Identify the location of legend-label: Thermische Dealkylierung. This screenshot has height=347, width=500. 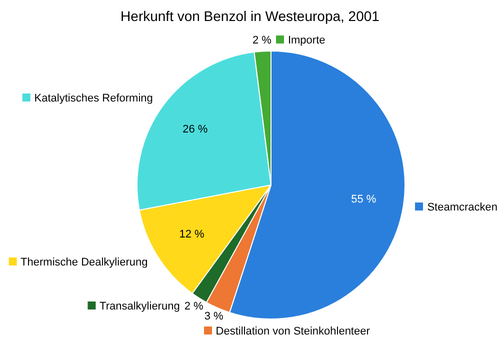
(84, 263).